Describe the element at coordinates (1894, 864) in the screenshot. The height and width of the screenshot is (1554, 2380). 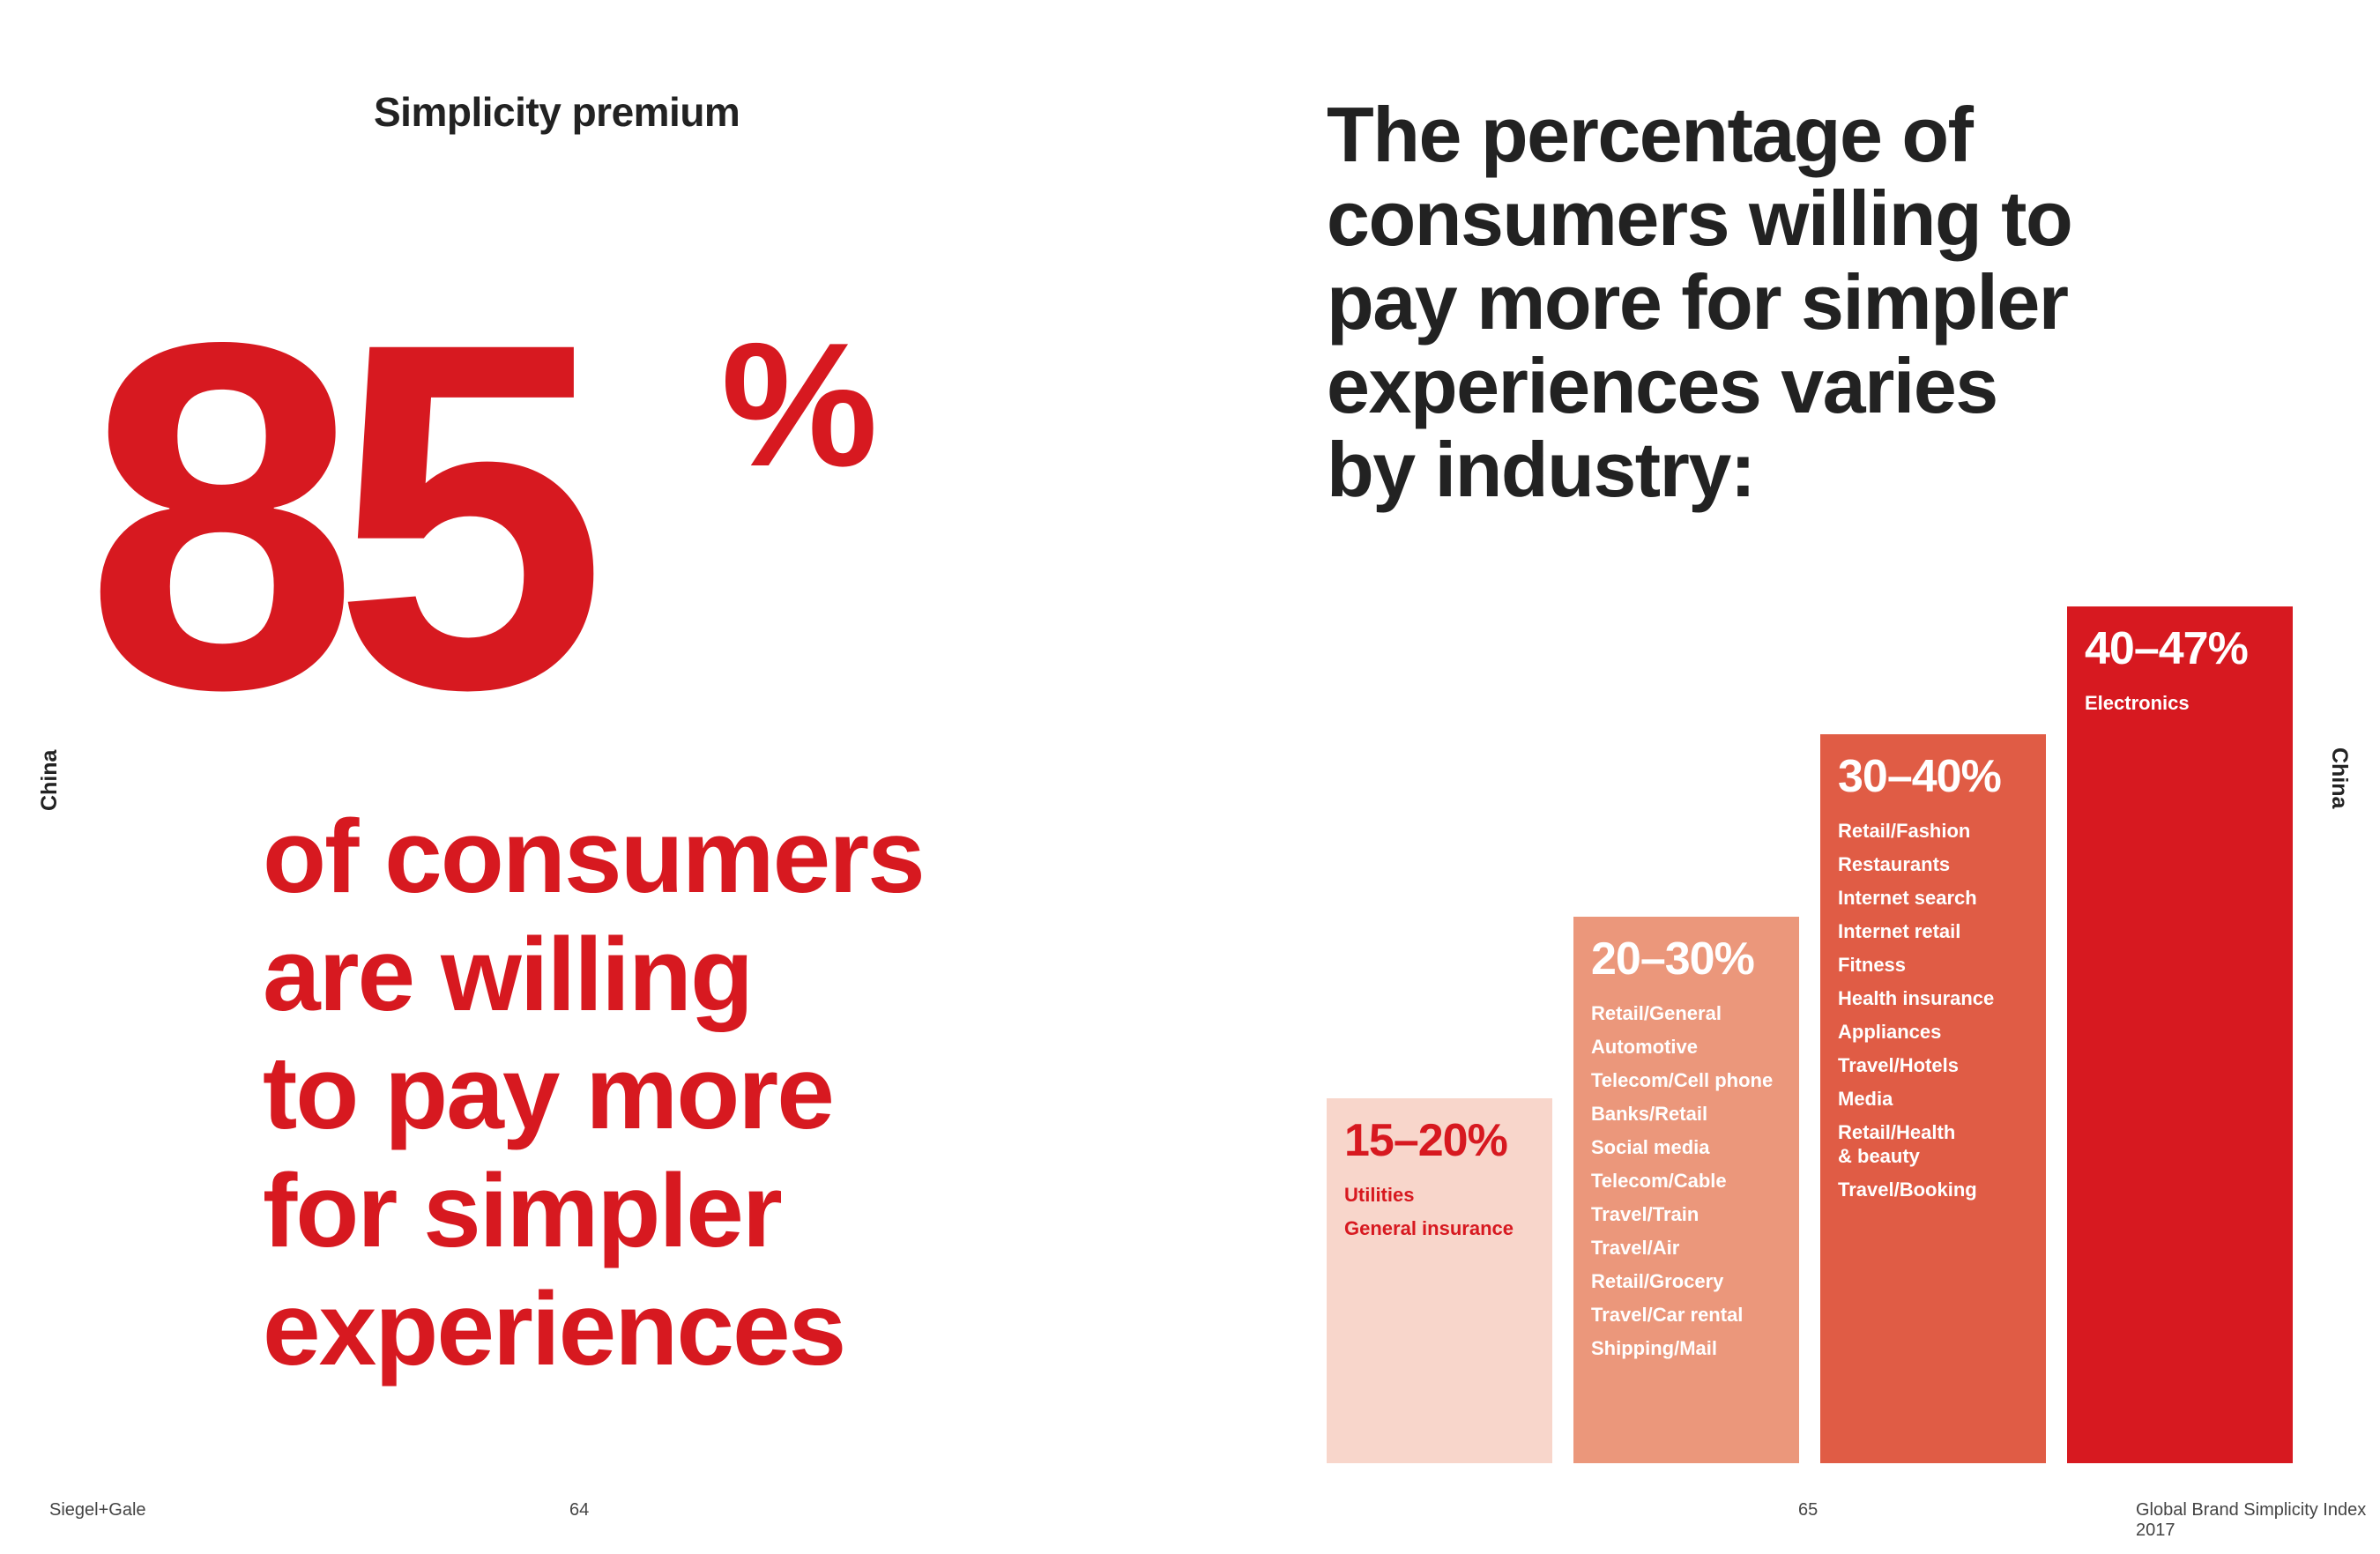
I see `industry-label: Restaurants` at that location.